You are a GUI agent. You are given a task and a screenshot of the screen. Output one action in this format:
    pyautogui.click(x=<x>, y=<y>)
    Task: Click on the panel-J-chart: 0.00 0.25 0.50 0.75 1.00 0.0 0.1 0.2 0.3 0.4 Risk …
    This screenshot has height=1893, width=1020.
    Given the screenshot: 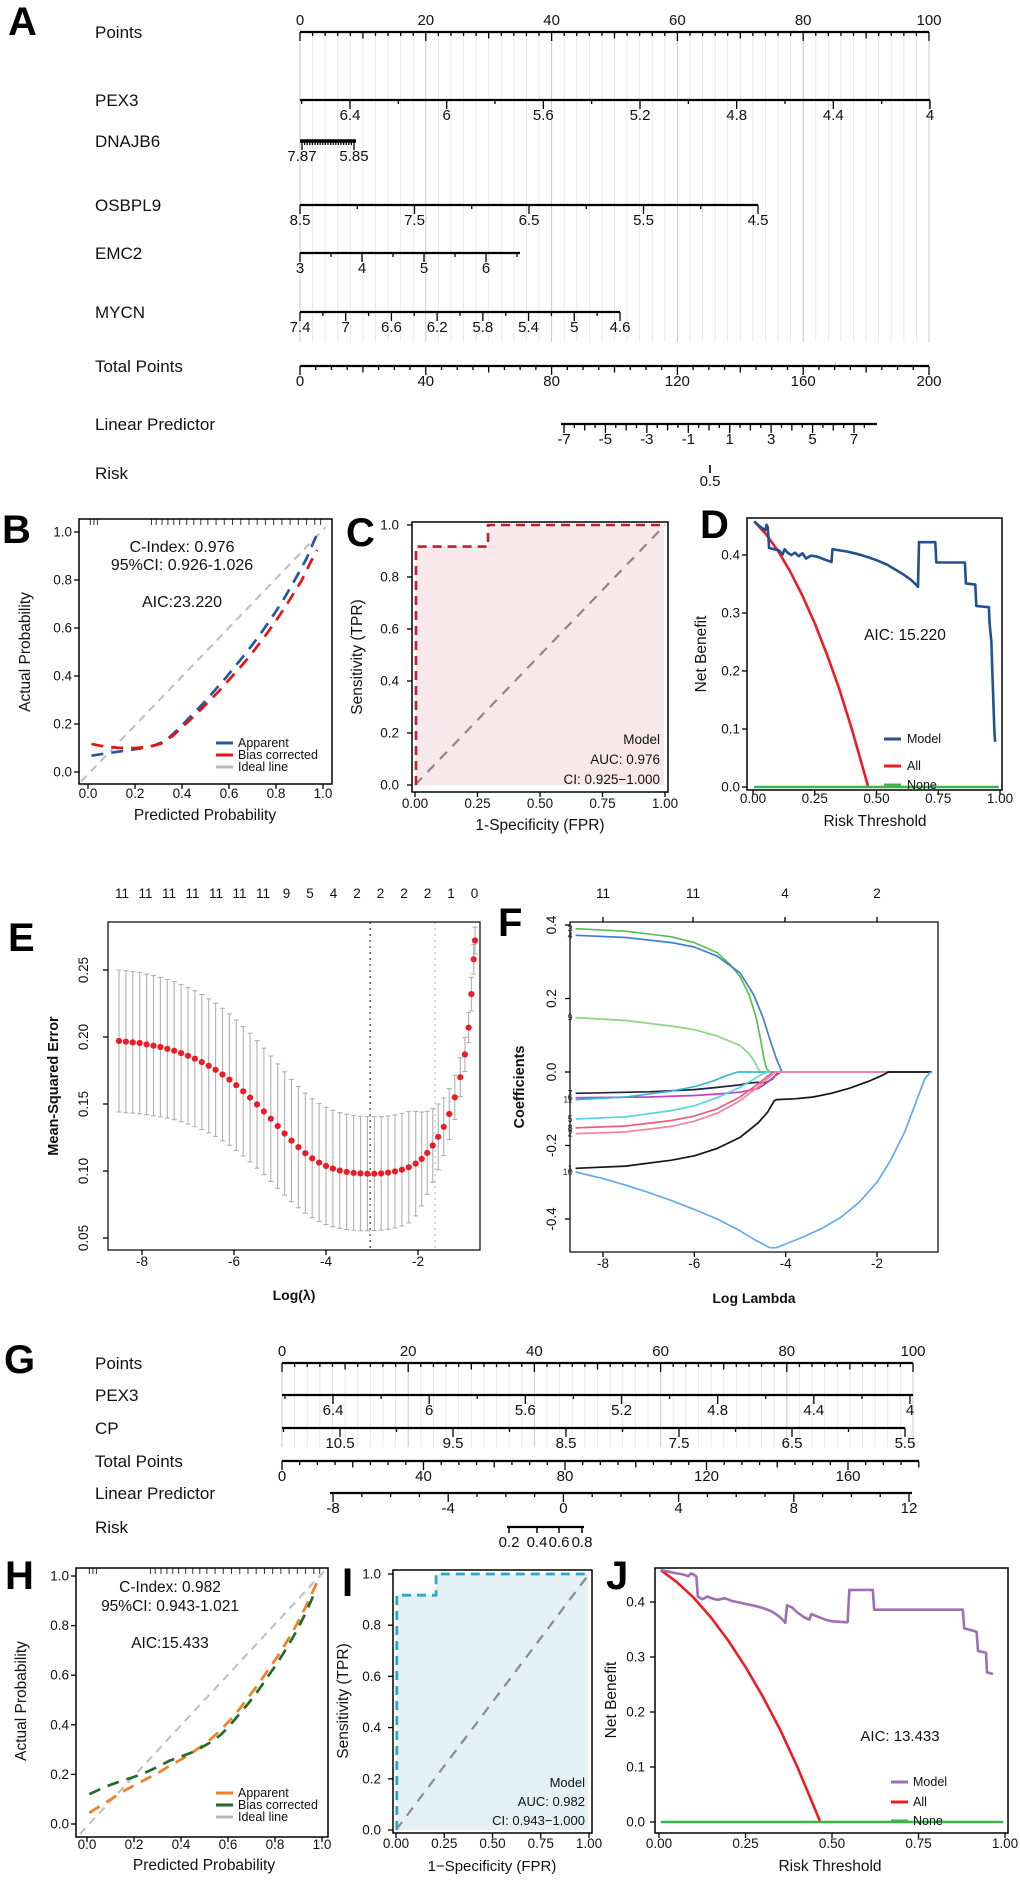 What is the action you would take?
    pyautogui.click(x=810, y=1721)
    